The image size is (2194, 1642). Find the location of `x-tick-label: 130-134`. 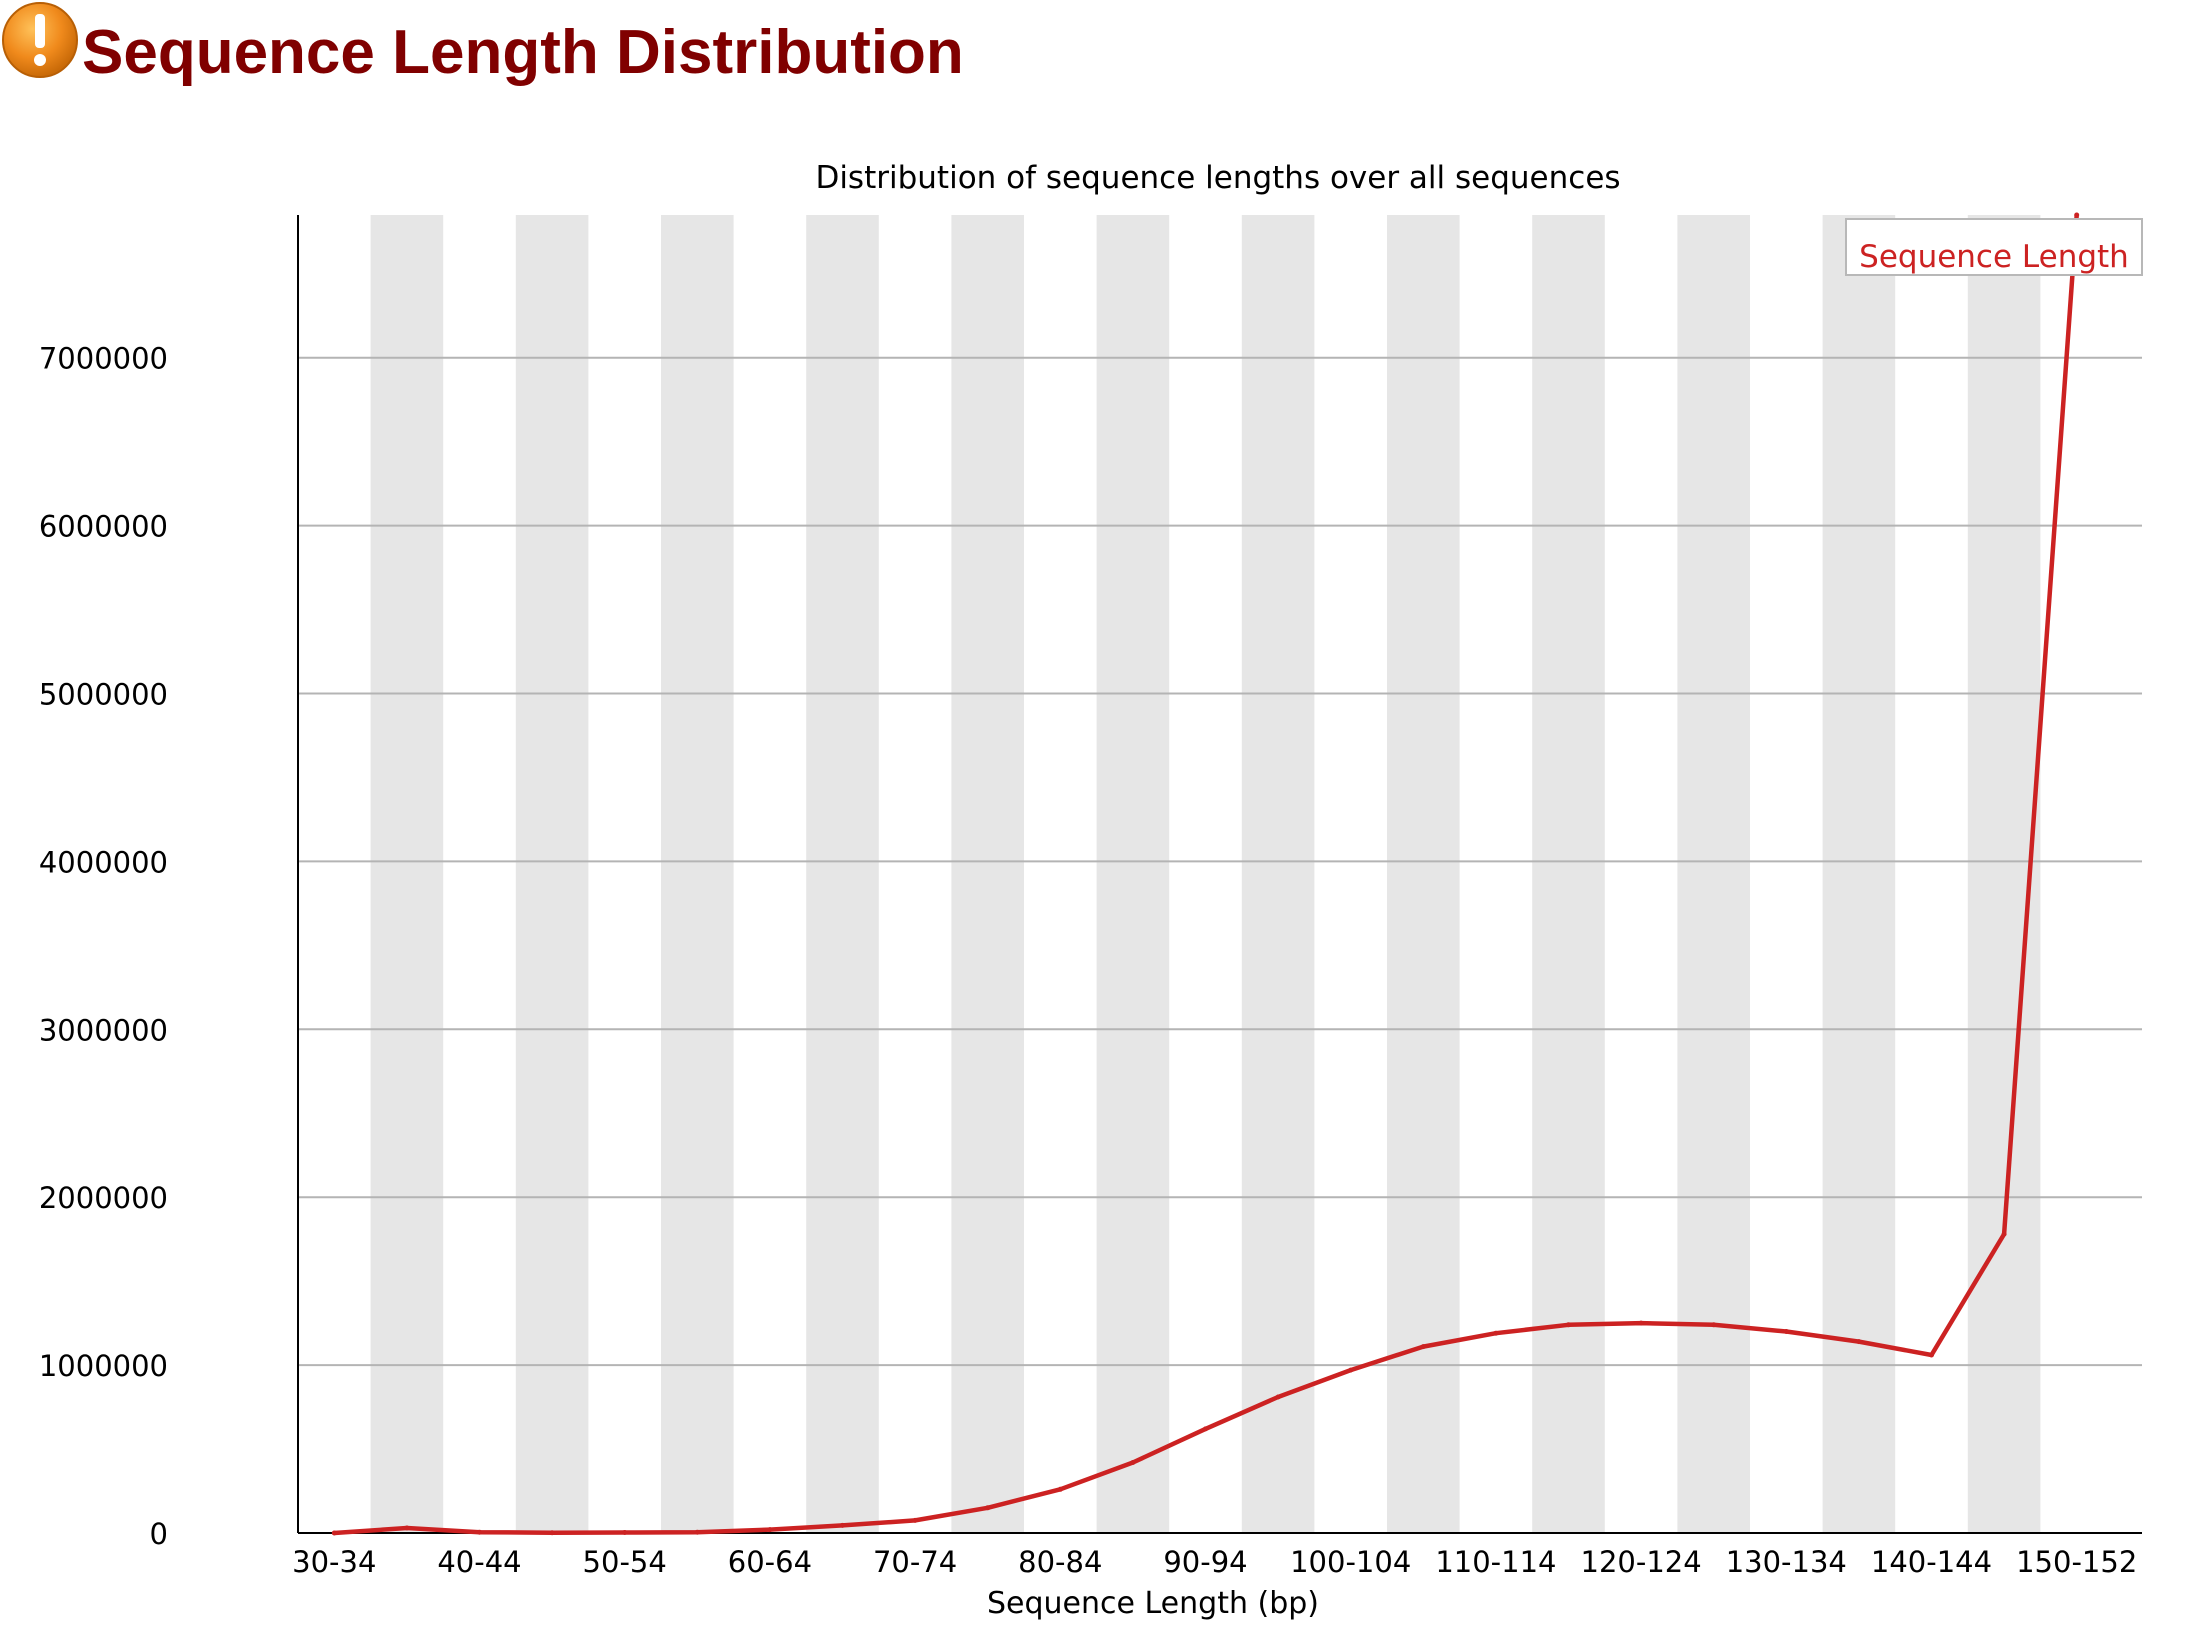

x-tick-label: 130-134 is located at coordinates (1786, 1562).